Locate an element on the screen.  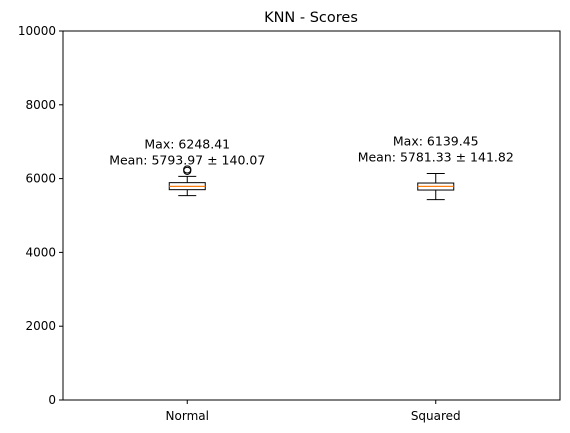
y-tick-label: 6000 is located at coordinates (40, 179).